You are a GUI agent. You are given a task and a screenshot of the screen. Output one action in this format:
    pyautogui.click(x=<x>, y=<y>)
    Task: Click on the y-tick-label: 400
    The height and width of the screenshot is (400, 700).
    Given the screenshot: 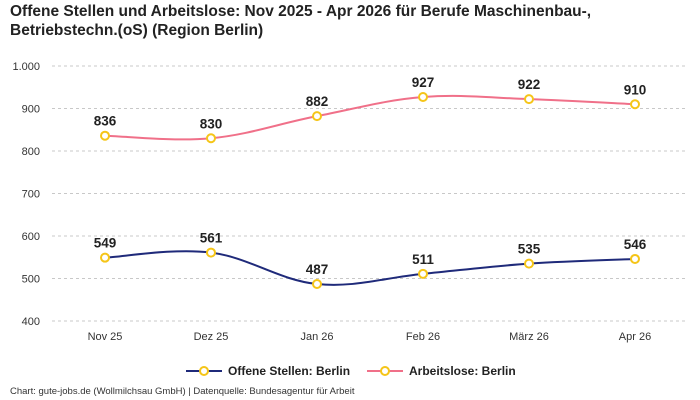 What is the action you would take?
    pyautogui.click(x=31, y=322)
    